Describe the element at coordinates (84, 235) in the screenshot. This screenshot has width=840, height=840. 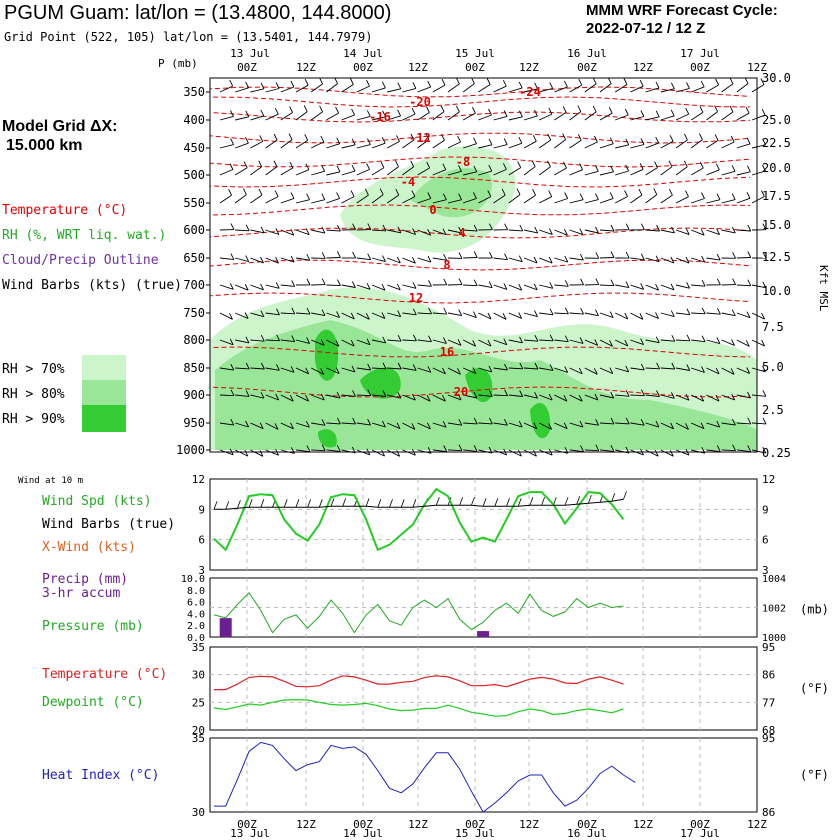
I see `legend-rh: RH (%, WRT liq. wat.)` at that location.